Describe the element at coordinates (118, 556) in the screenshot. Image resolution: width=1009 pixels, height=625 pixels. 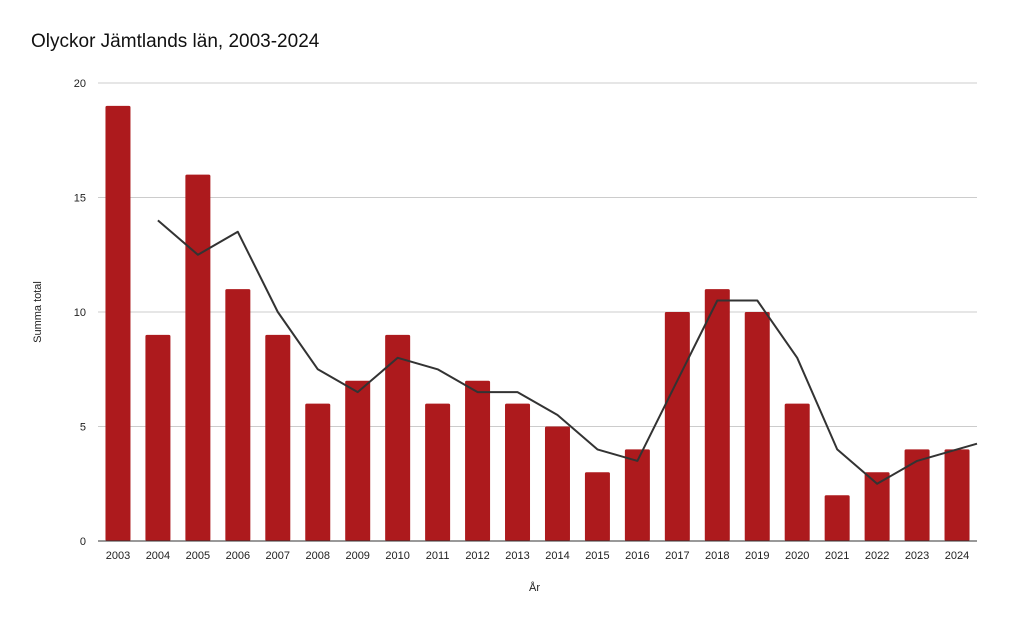
I see `x-tick-label: 2003` at that location.